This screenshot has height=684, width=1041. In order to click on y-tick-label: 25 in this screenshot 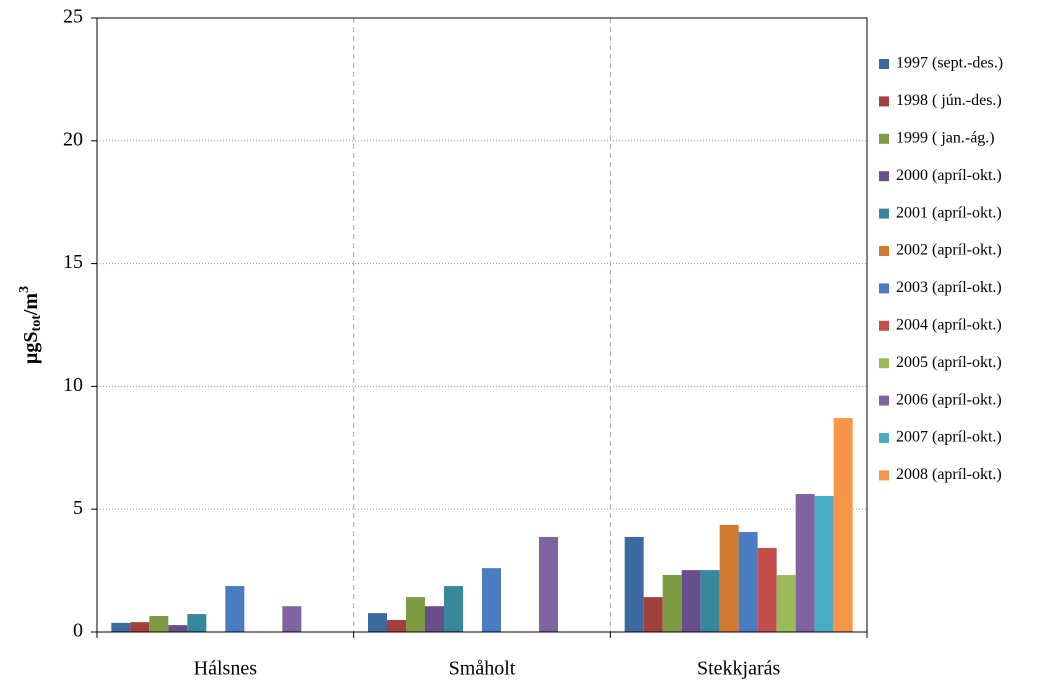, I will do `click(73, 17)`.